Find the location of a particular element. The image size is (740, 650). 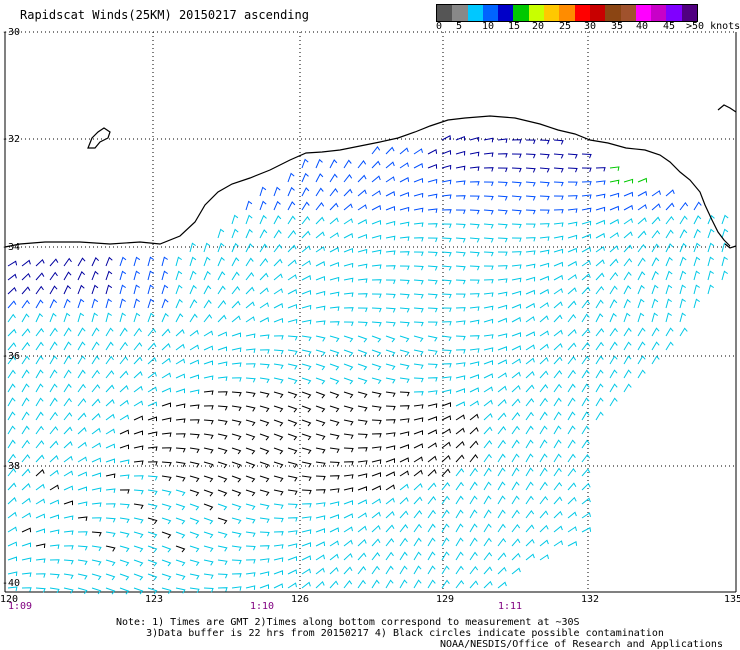

latitude-label: -40 is located at coordinates (11, 583).